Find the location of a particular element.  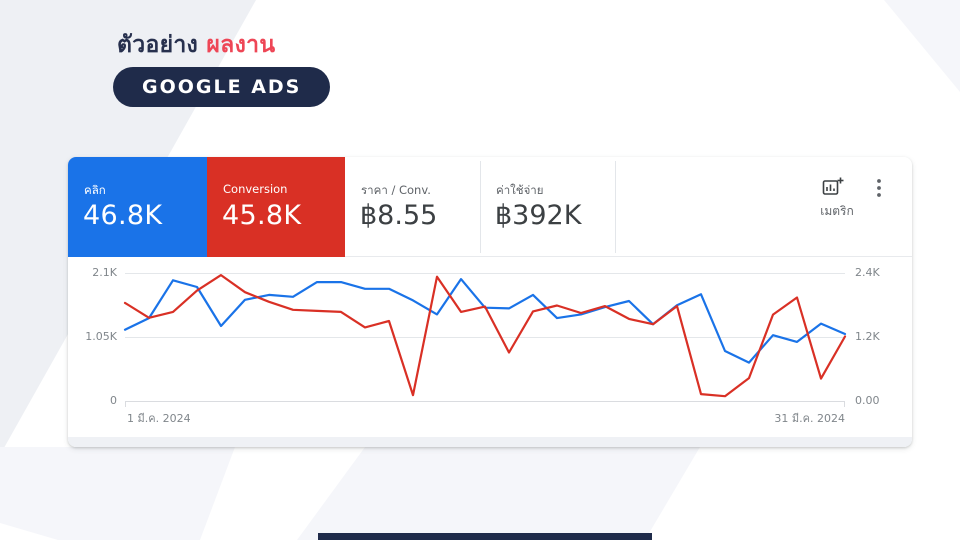

right-axis-tick: 2.4K is located at coordinates (867, 272).